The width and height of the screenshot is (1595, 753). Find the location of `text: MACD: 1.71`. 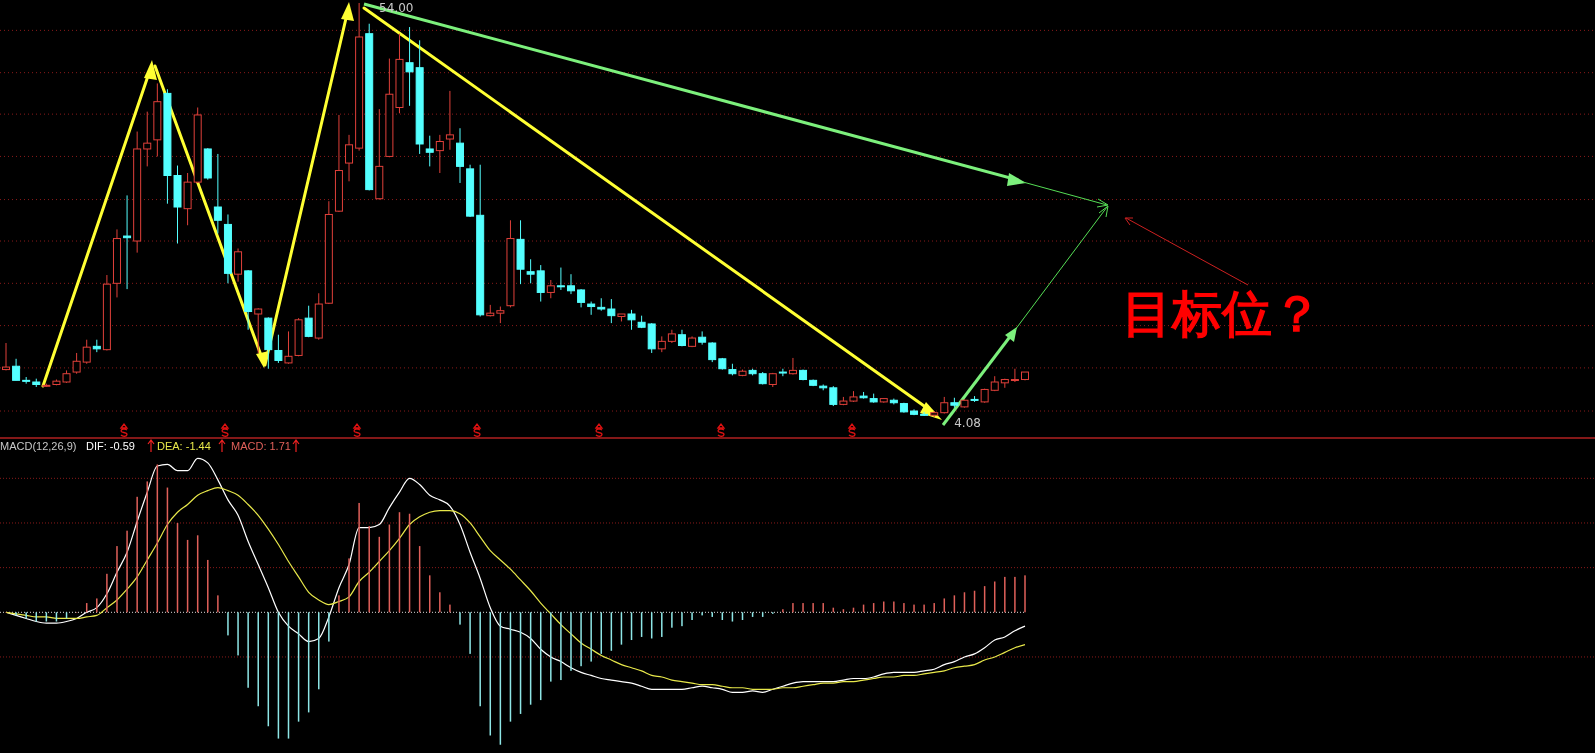

text: MACD: 1.71 is located at coordinates (261, 446).